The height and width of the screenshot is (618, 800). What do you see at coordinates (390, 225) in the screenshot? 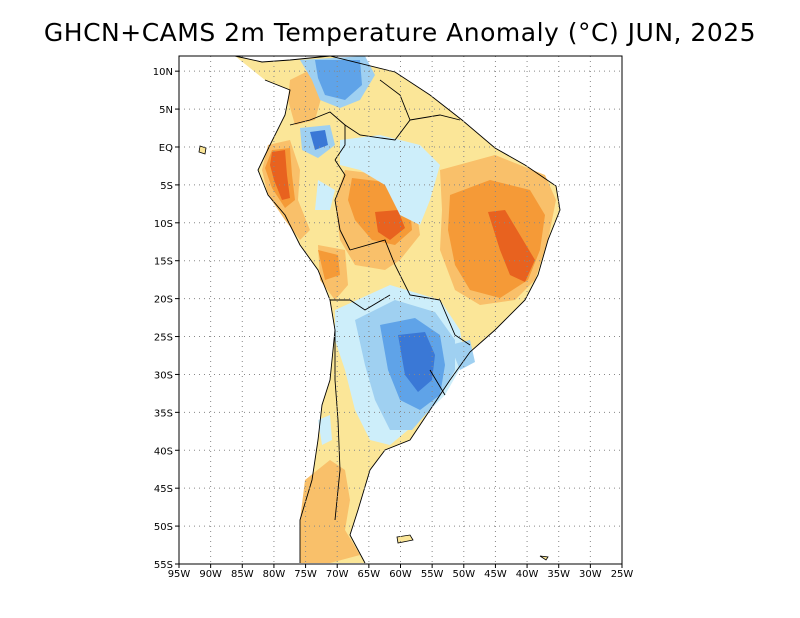
I see `hot-spot-southwest-amazon` at bounding box center [390, 225].